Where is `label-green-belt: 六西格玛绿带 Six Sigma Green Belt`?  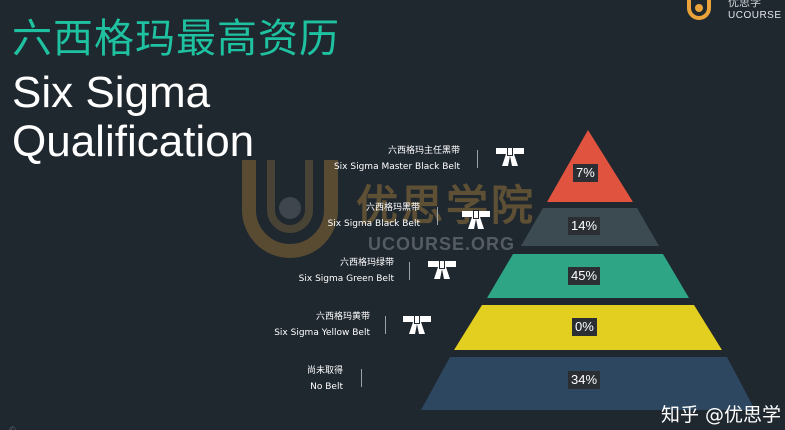 label-green-belt: 六西格玛绿带 Six Sigma Green Belt is located at coordinates (346, 271).